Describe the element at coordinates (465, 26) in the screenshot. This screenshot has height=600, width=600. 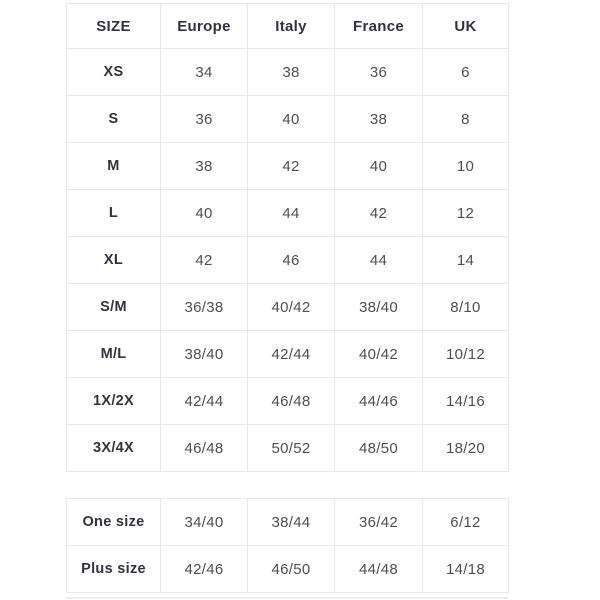
I see `column-header-uk: UK` at that location.